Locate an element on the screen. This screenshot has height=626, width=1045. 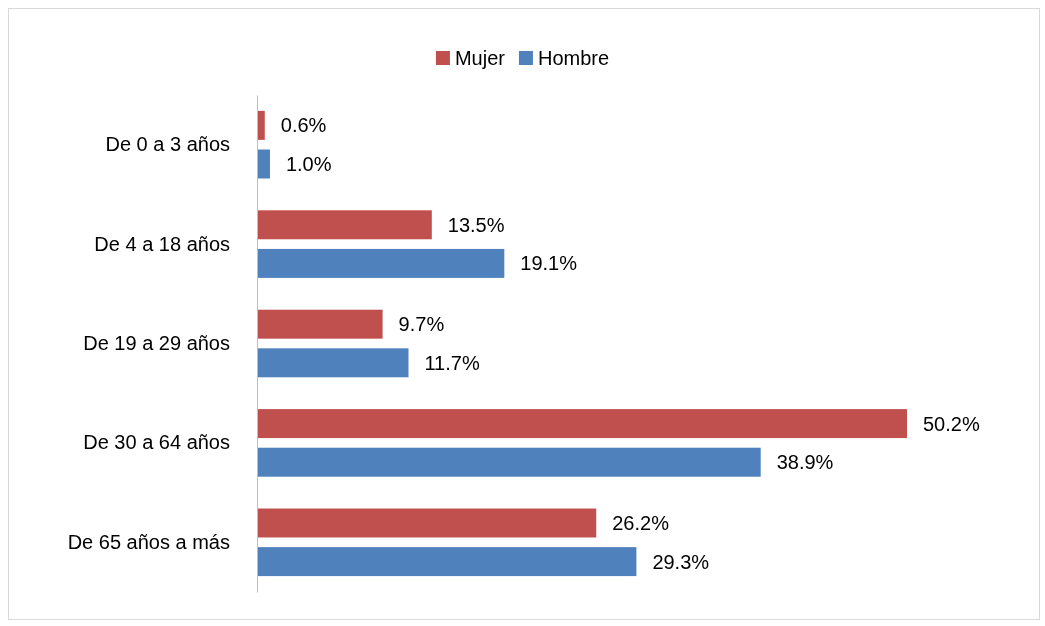
data-label: 19.1% is located at coordinates (549, 263).